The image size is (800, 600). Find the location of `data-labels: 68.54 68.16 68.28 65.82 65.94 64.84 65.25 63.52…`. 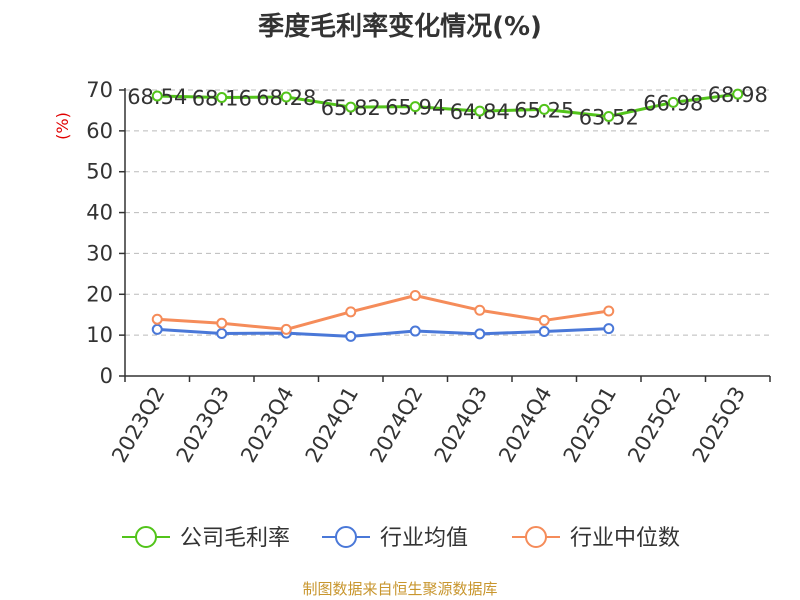

data-labels: 68.54 68.16 68.28 65.82 65.94 64.84 65.25 63.52… is located at coordinates (447, 106).